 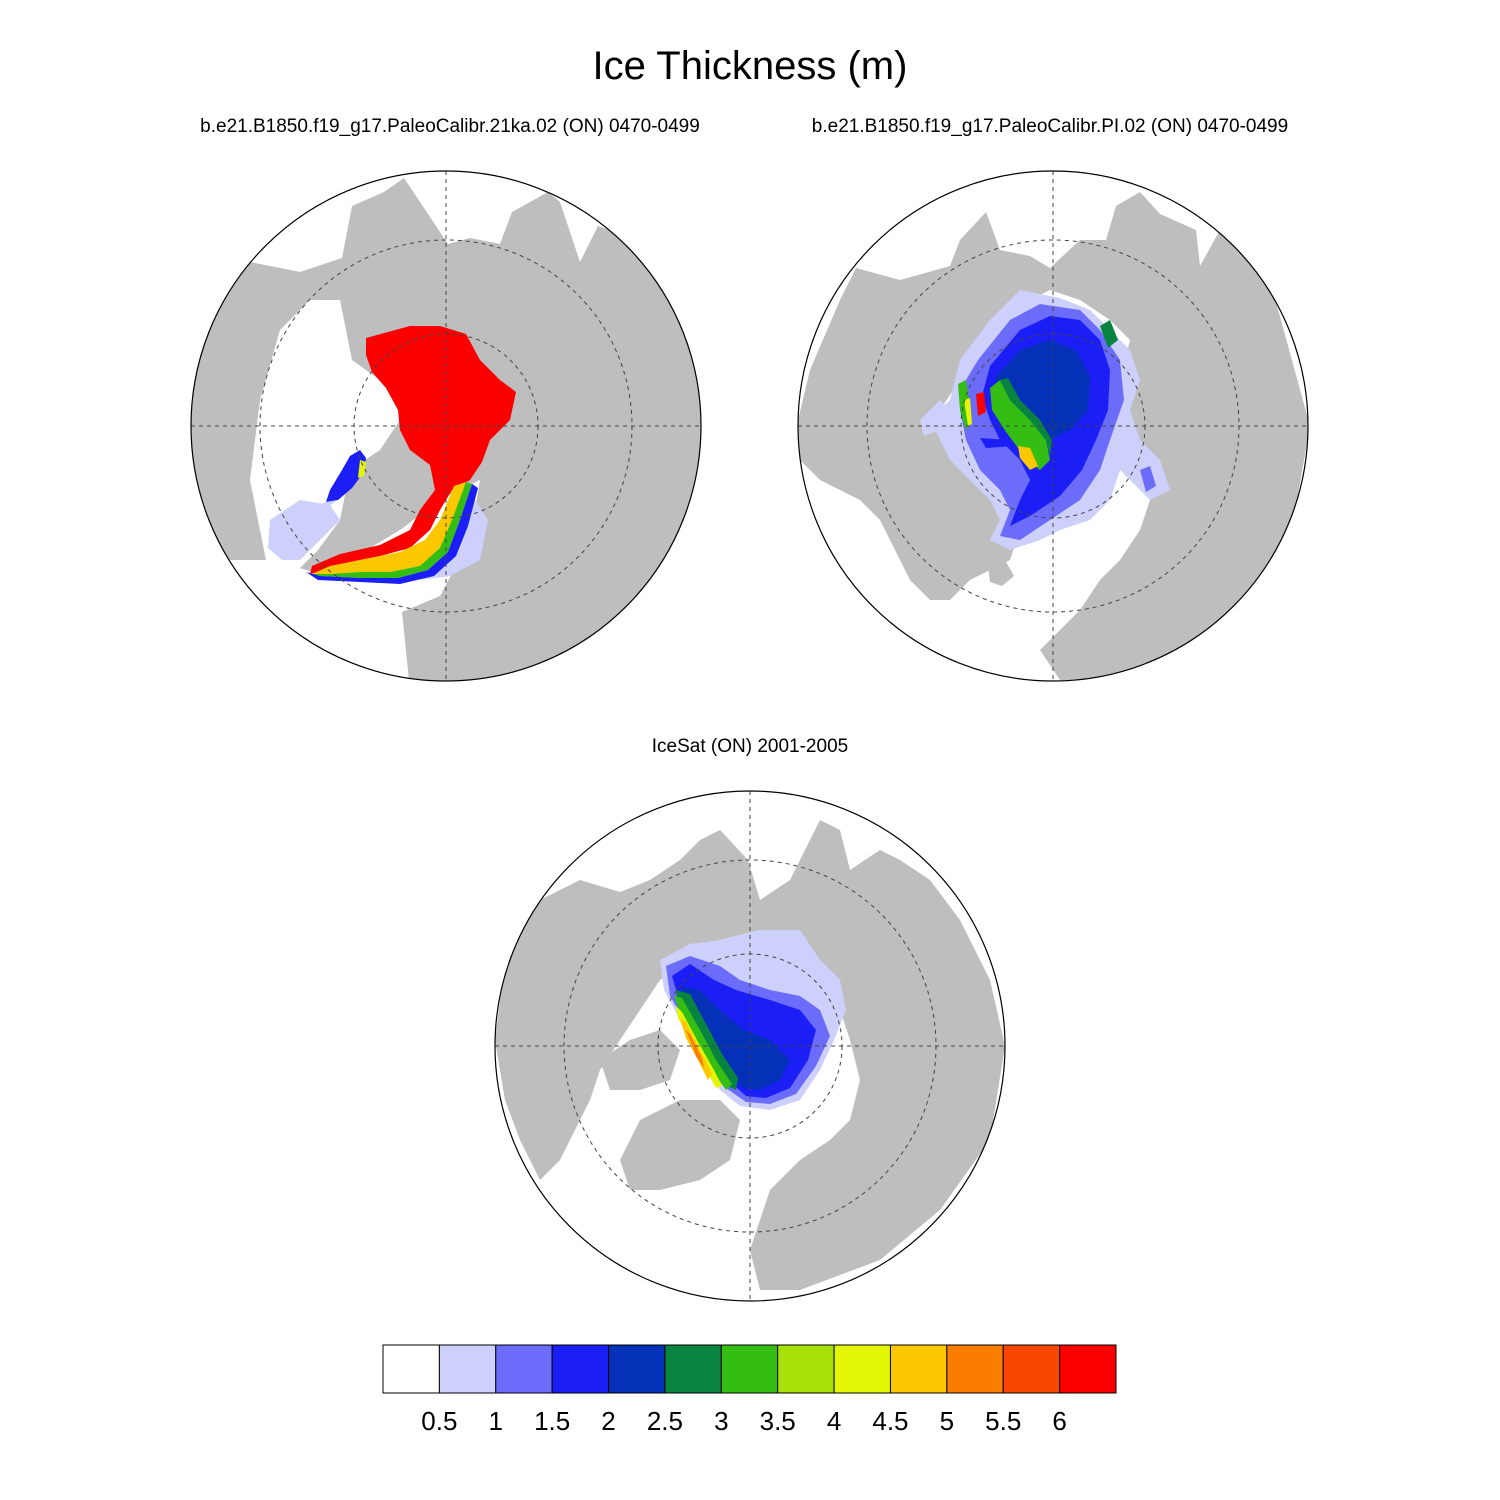 I want to click on map-panel-pi, so click(x=1053, y=426).